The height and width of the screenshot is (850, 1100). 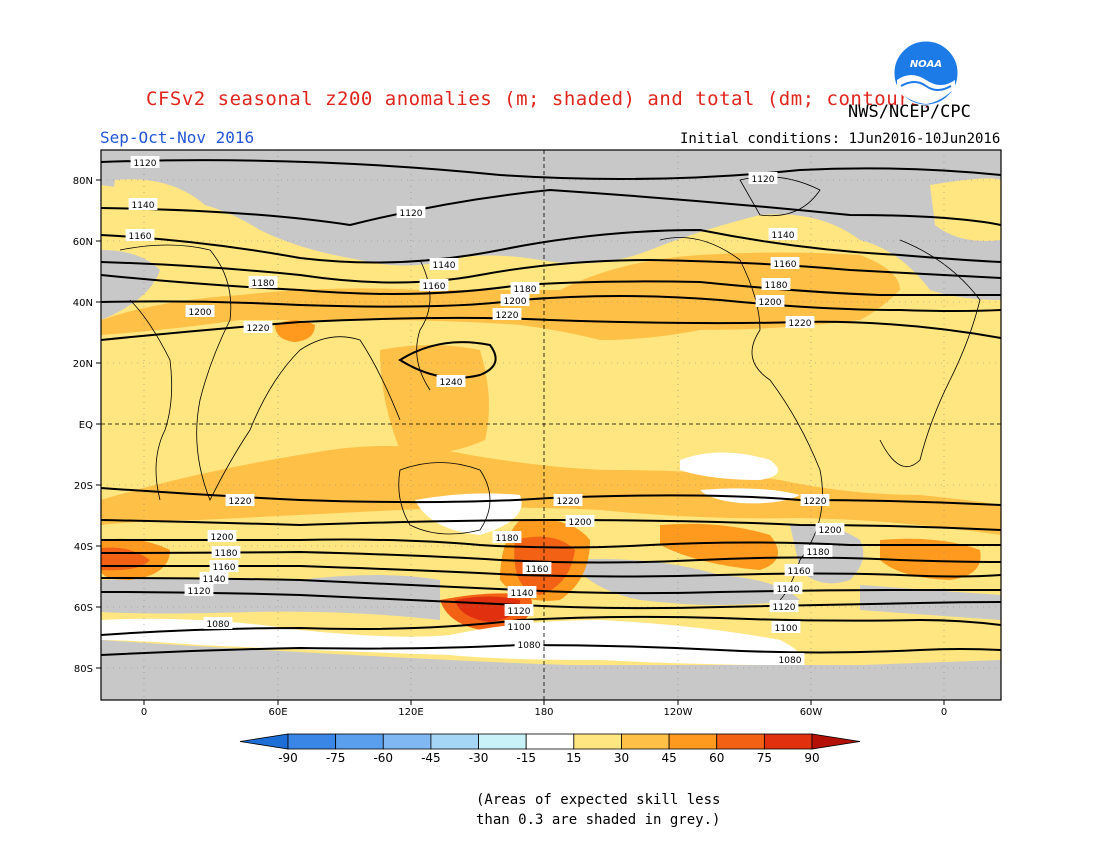 I want to click on colorbar-label: 30, so click(x=621, y=758).